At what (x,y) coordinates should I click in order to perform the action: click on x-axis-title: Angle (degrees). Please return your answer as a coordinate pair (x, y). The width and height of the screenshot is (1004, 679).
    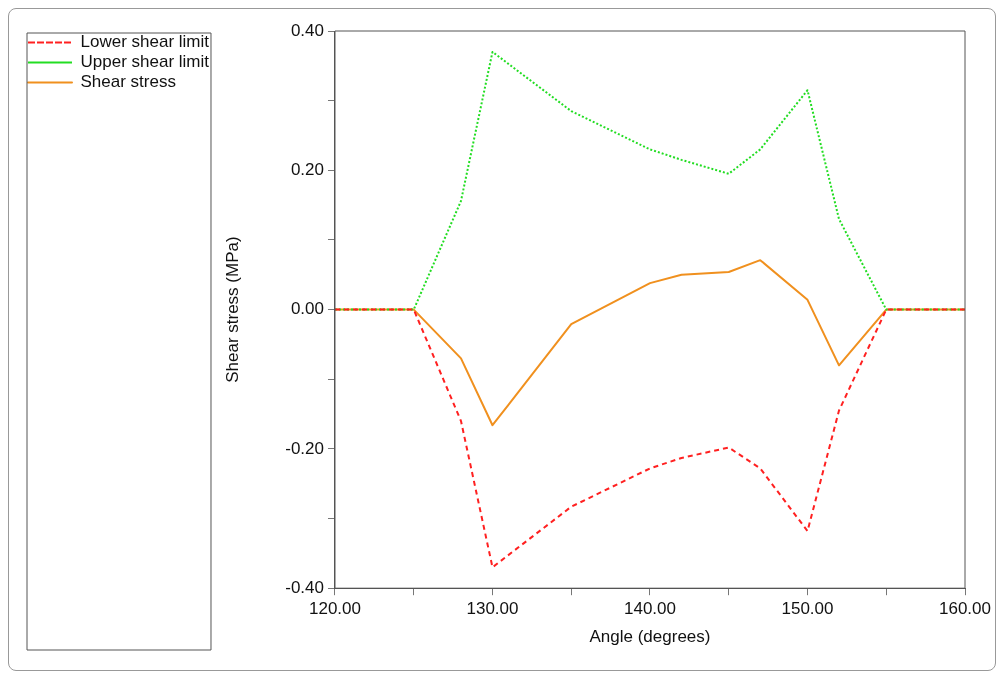
    Looking at the image, I should click on (650, 637).